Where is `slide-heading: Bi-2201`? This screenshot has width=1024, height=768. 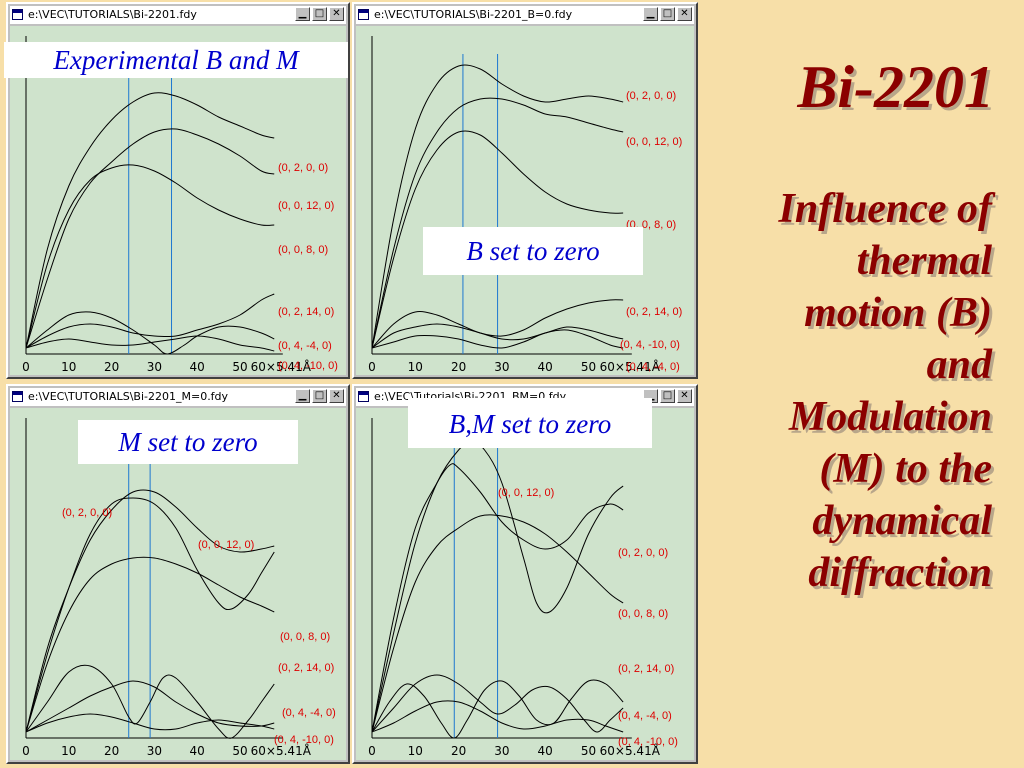 slide-heading: Bi-2201 is located at coordinates (895, 87).